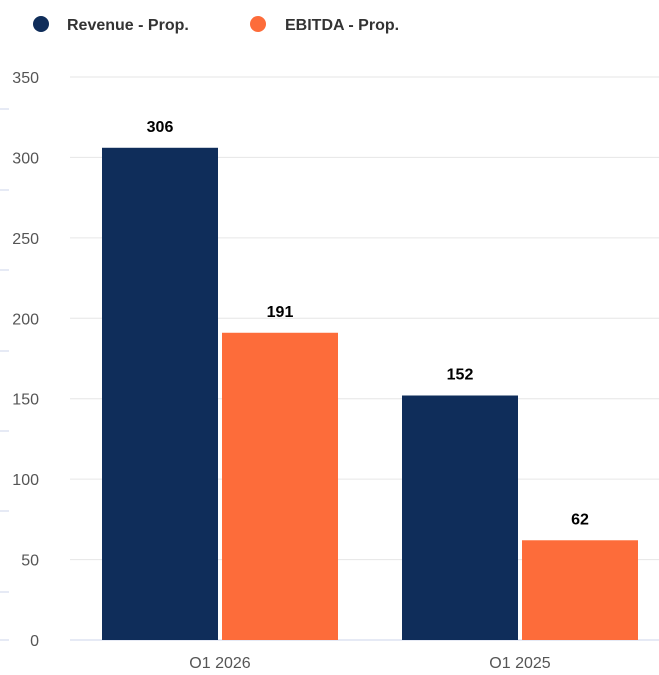 This screenshot has width=659, height=675. Describe the element at coordinates (25, 360) in the screenshot. I see `y-axis-ticks: 0 50 100 150 200 250 300 350` at that location.